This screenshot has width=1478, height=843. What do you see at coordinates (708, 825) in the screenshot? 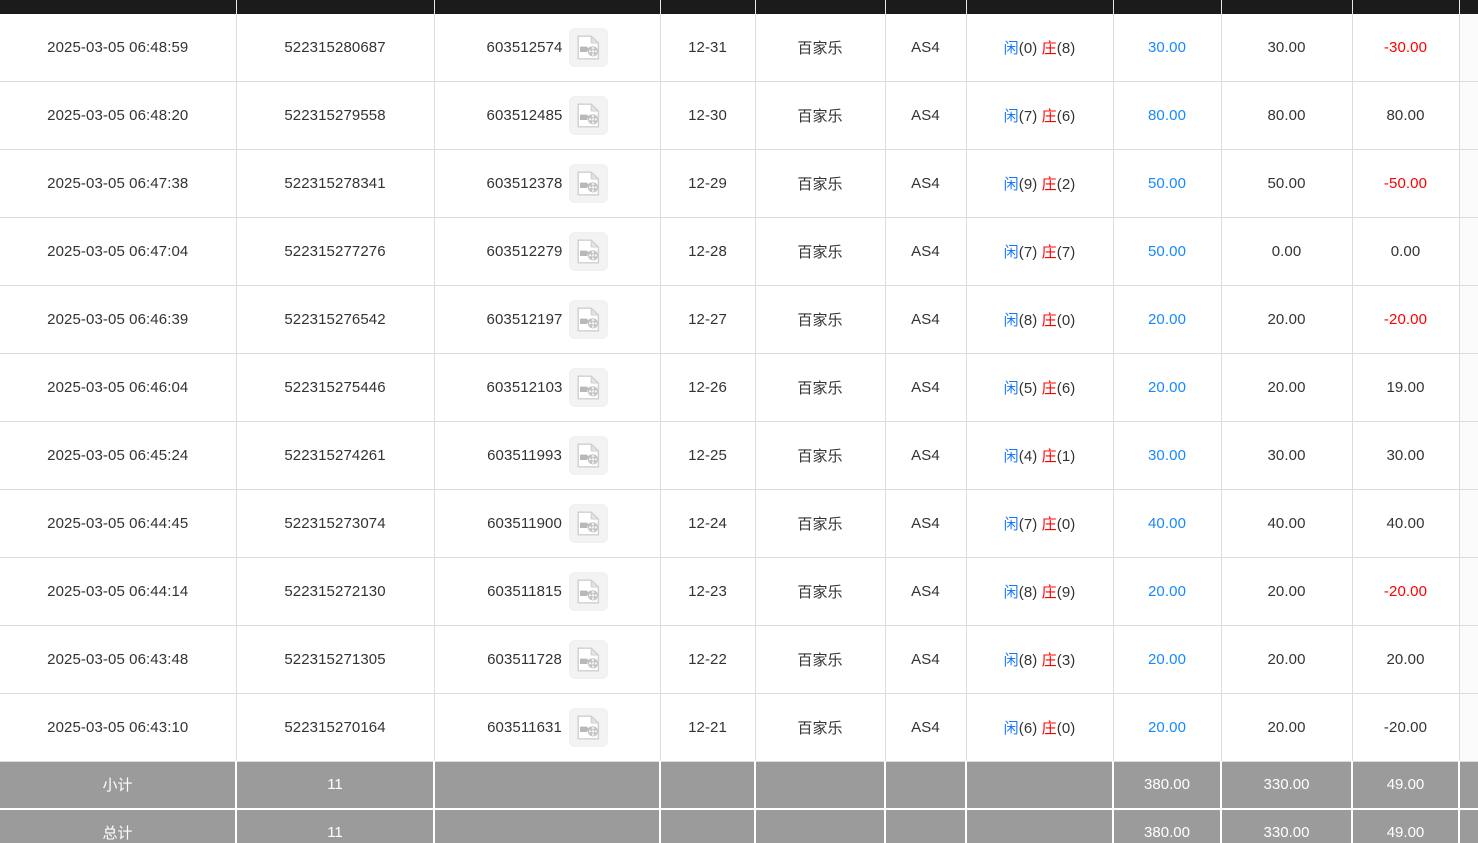
I see `summary-shoe` at bounding box center [708, 825].